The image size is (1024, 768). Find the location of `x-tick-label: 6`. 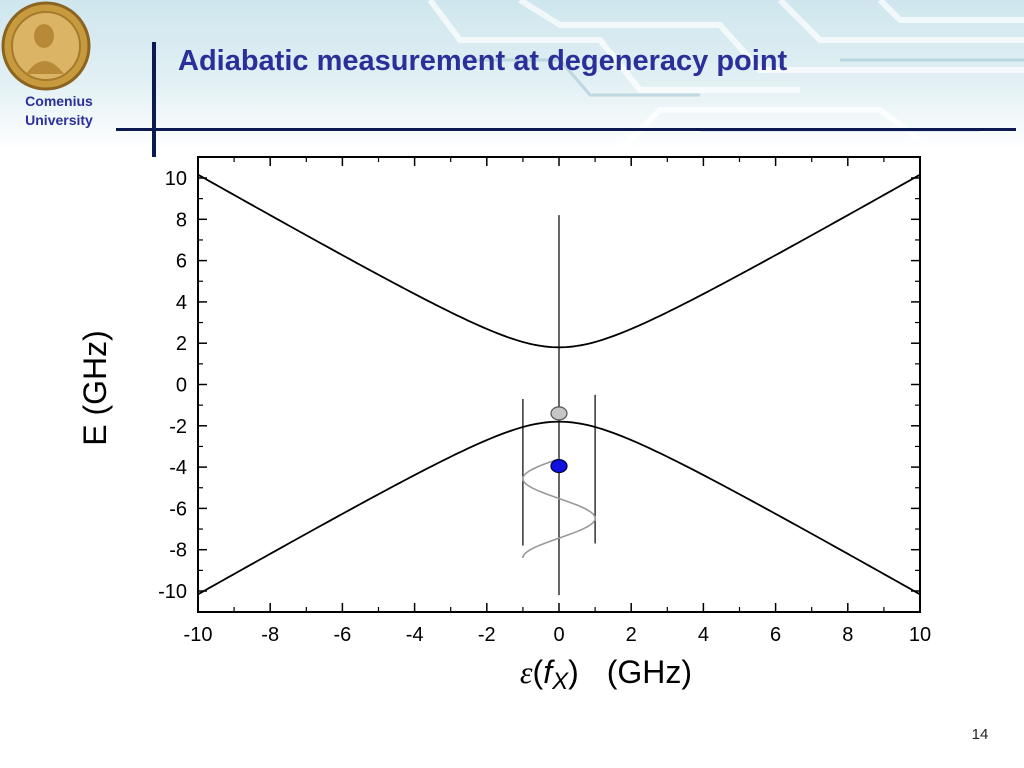

x-tick-label: 6 is located at coordinates (775, 635).